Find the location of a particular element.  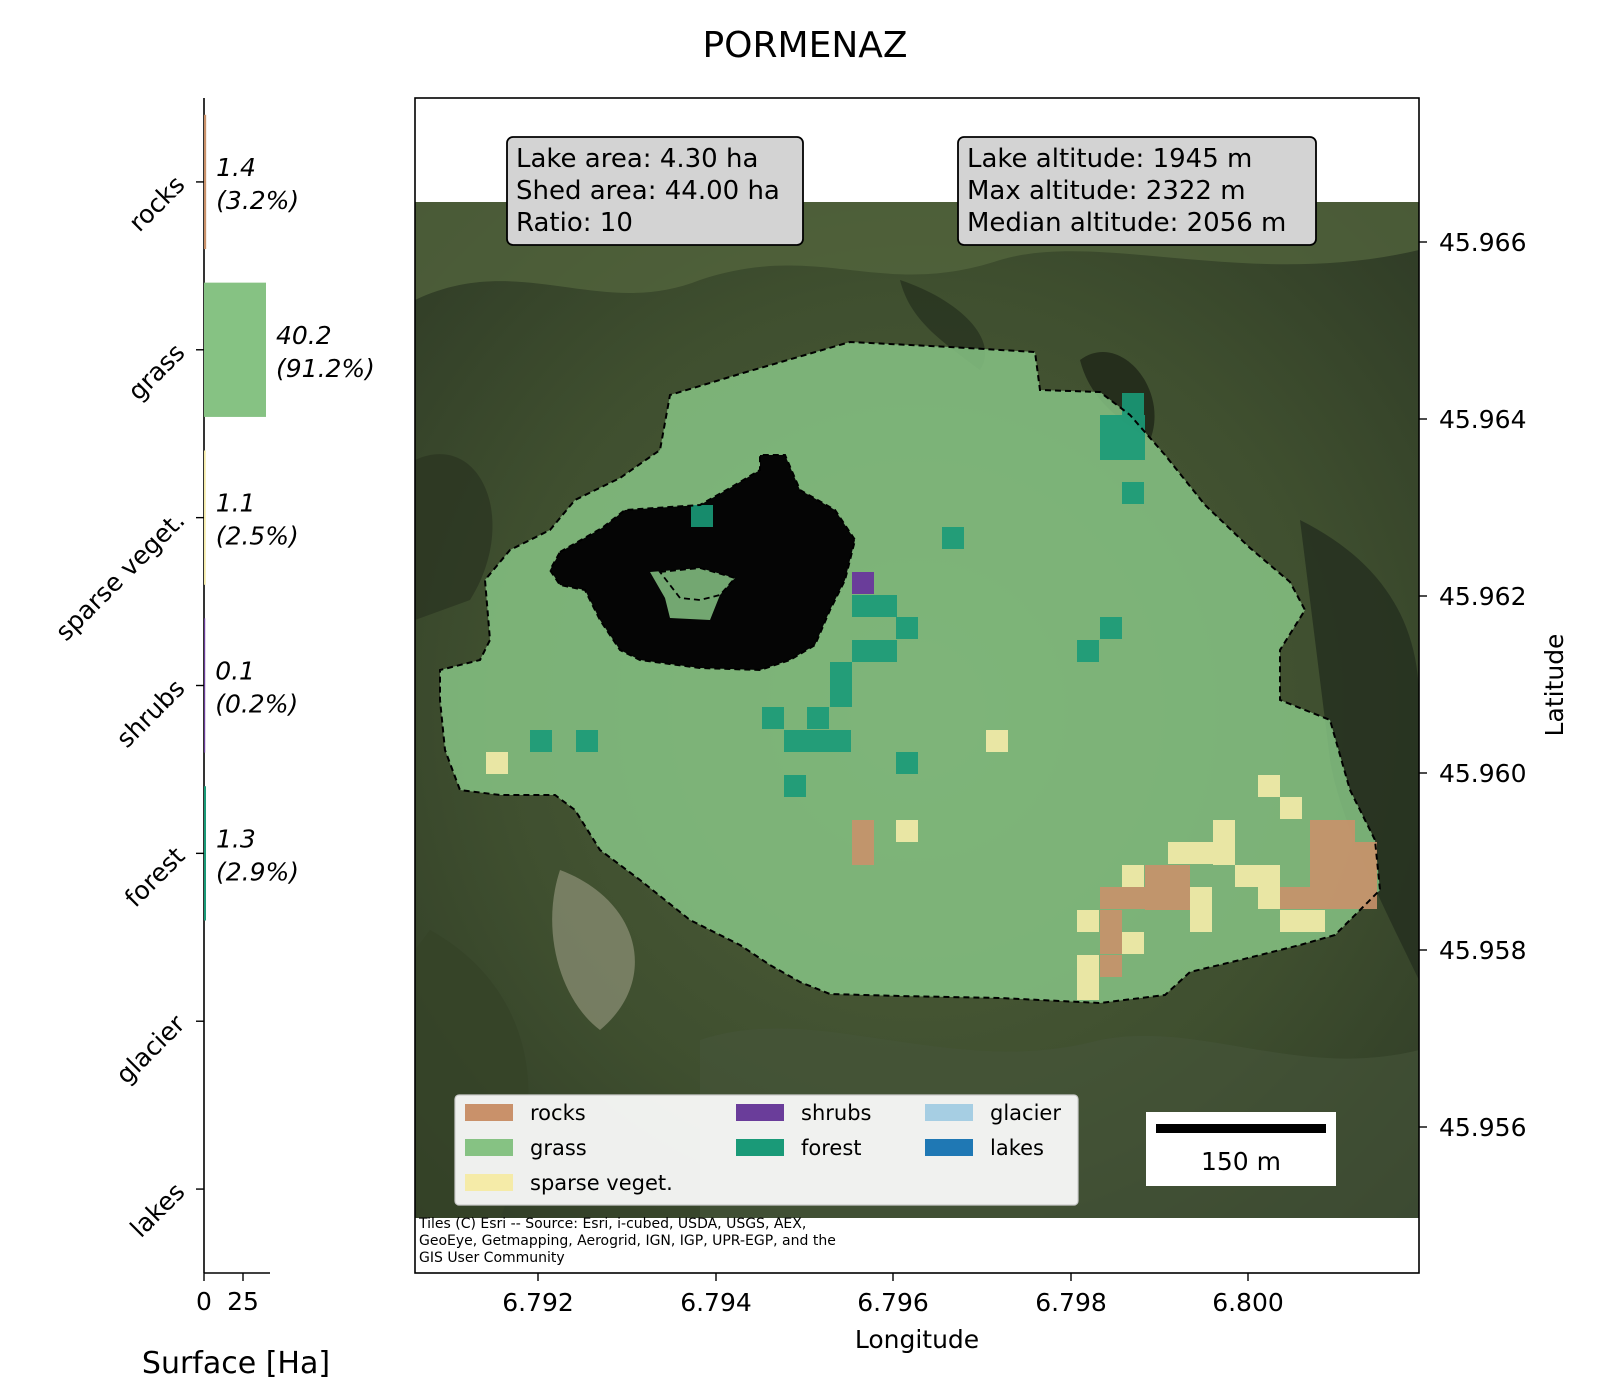

bar-category-label: glacier is located at coordinates (150, 1049).